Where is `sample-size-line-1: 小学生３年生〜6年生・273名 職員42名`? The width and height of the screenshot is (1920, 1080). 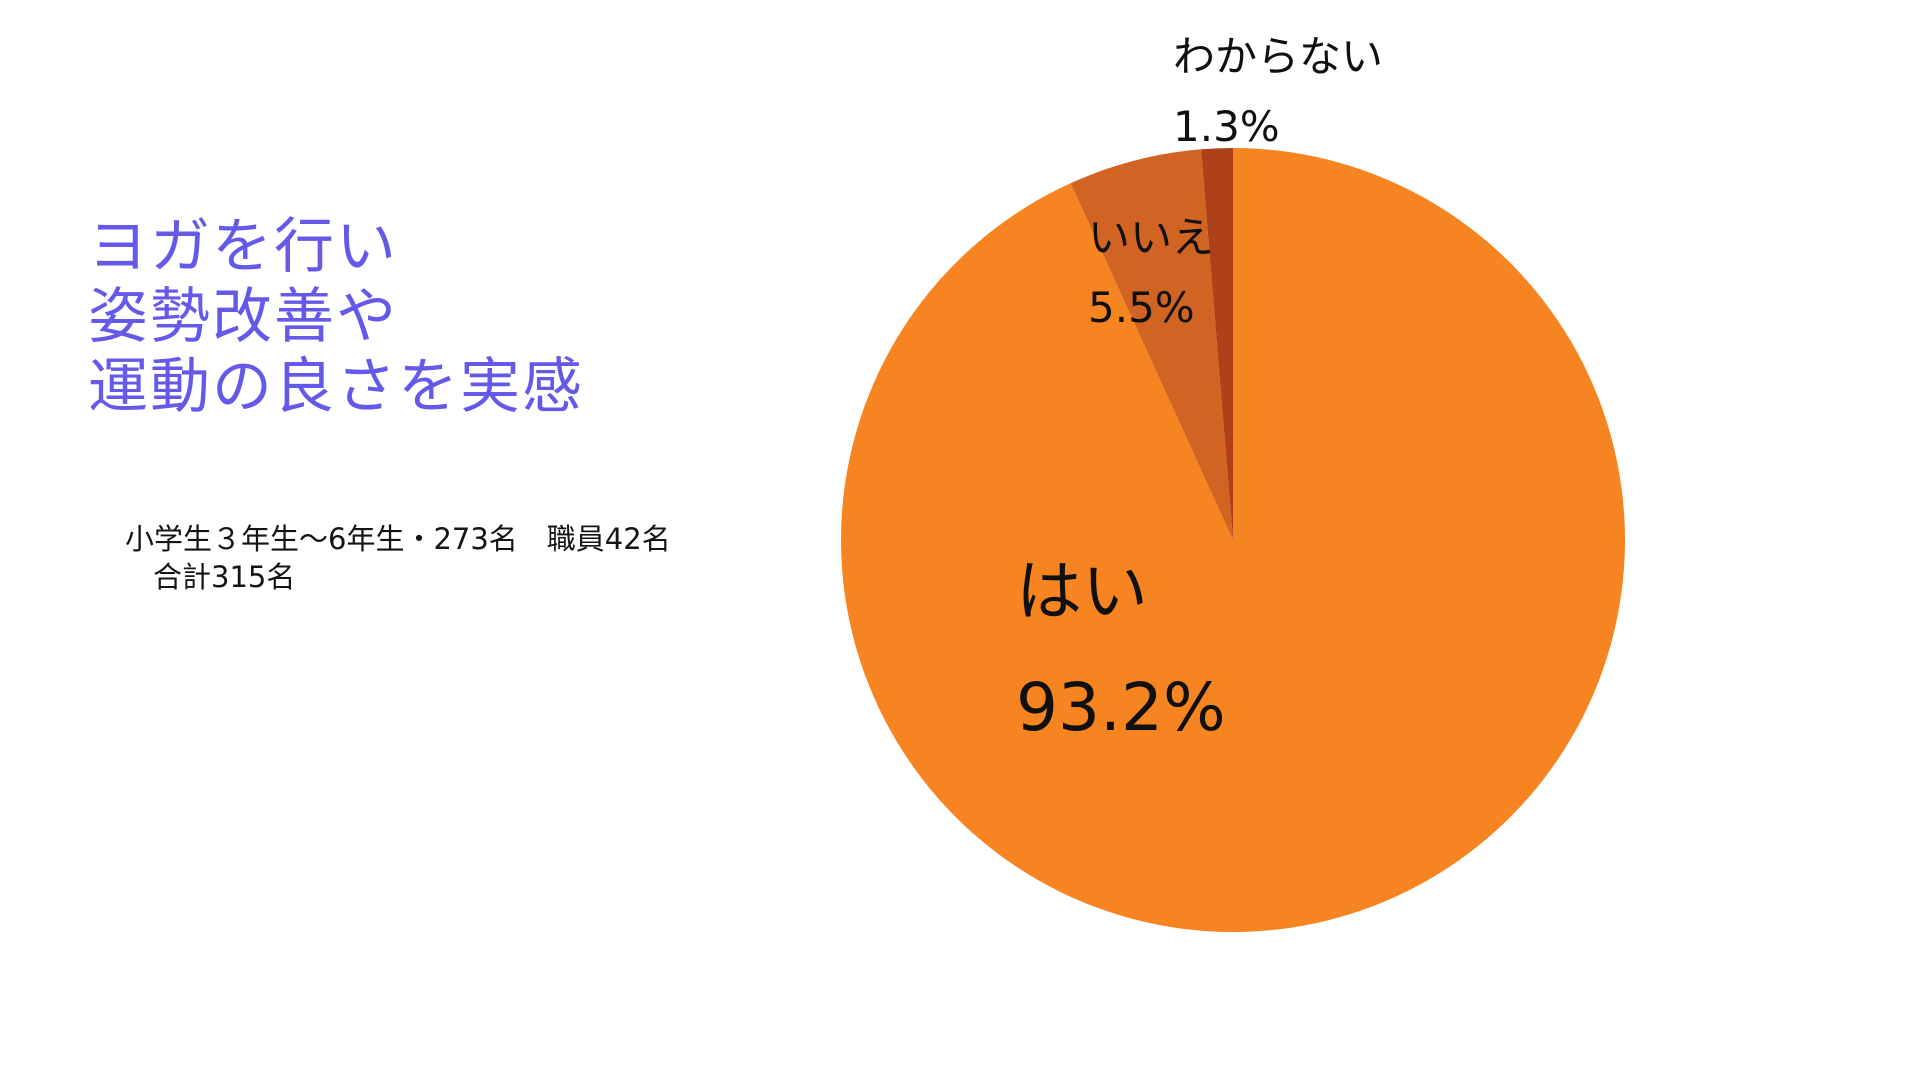 sample-size-line-1: 小学生３年生〜6年生・273名 職員42名 is located at coordinates (398, 539).